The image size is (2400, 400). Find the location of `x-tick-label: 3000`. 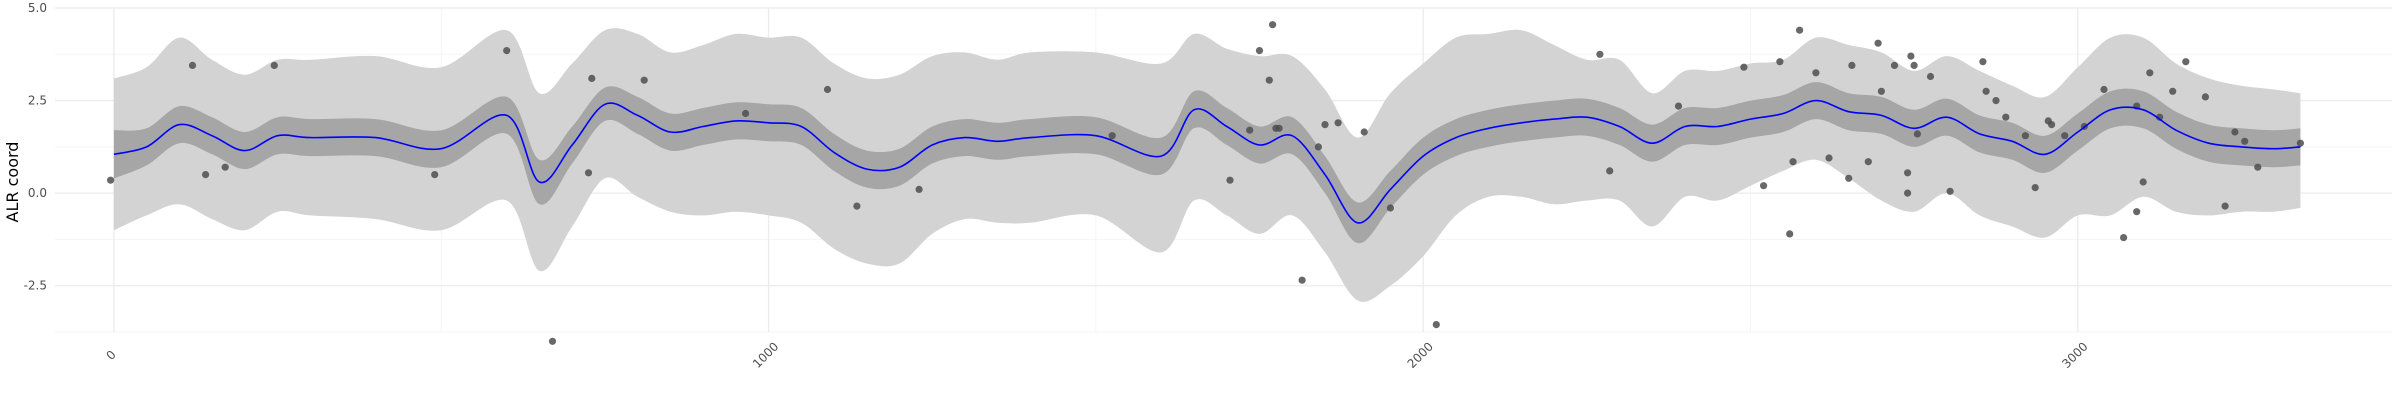

x-tick-label: 3000 is located at coordinates (2074, 354).